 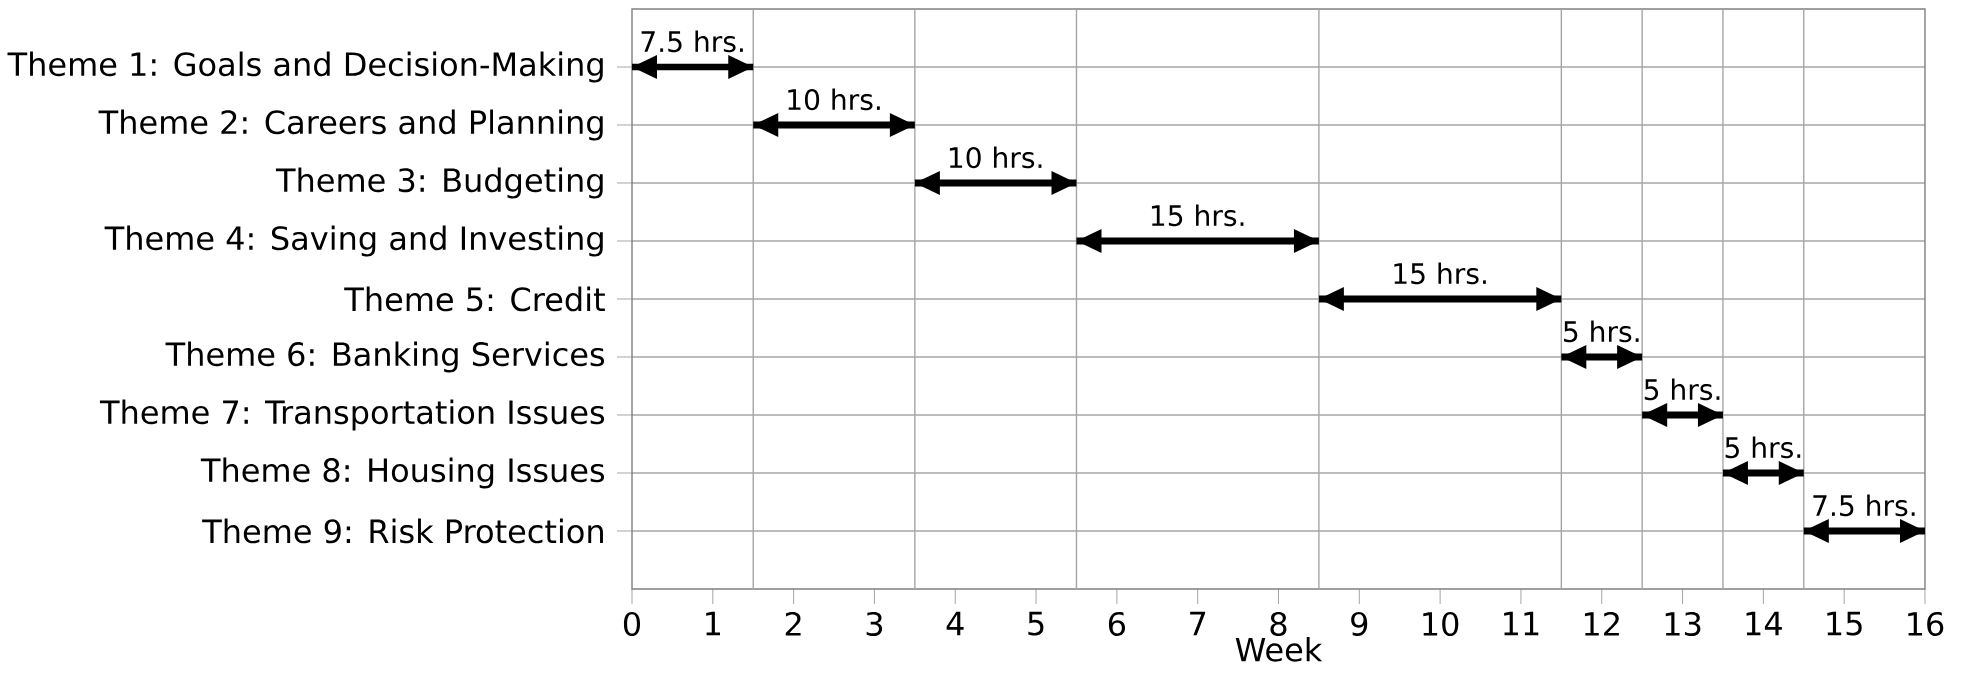 What do you see at coordinates (1521, 623) in the screenshot?
I see `x-tick-label: 11` at bounding box center [1521, 623].